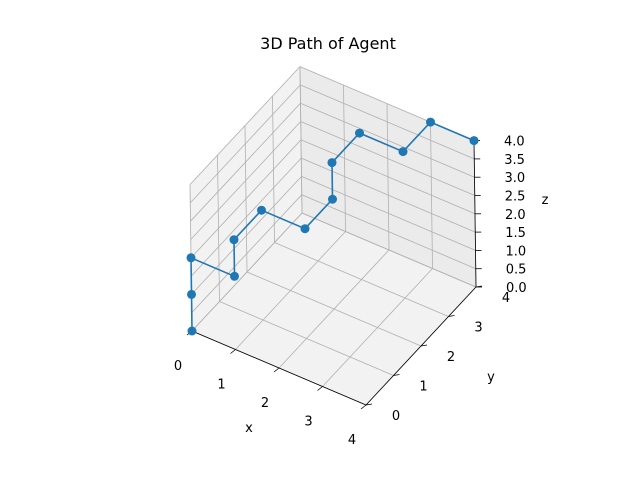  Describe the element at coordinates (516, 270) in the screenshot. I see `z-tick-label: 0.5` at that location.